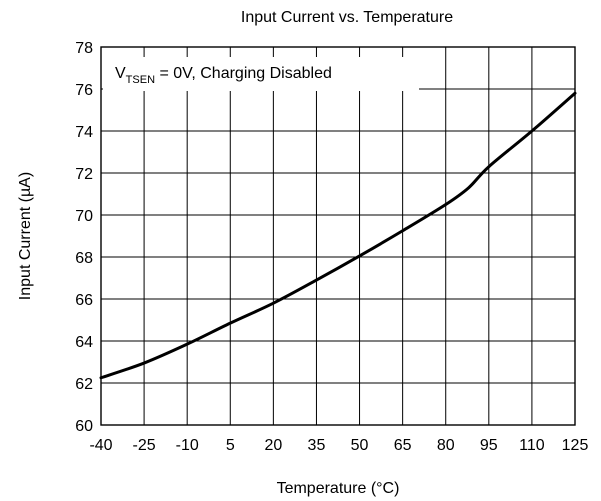 This screenshot has height=501, width=601. I want to click on x-tick-label: 65, so click(403, 445).